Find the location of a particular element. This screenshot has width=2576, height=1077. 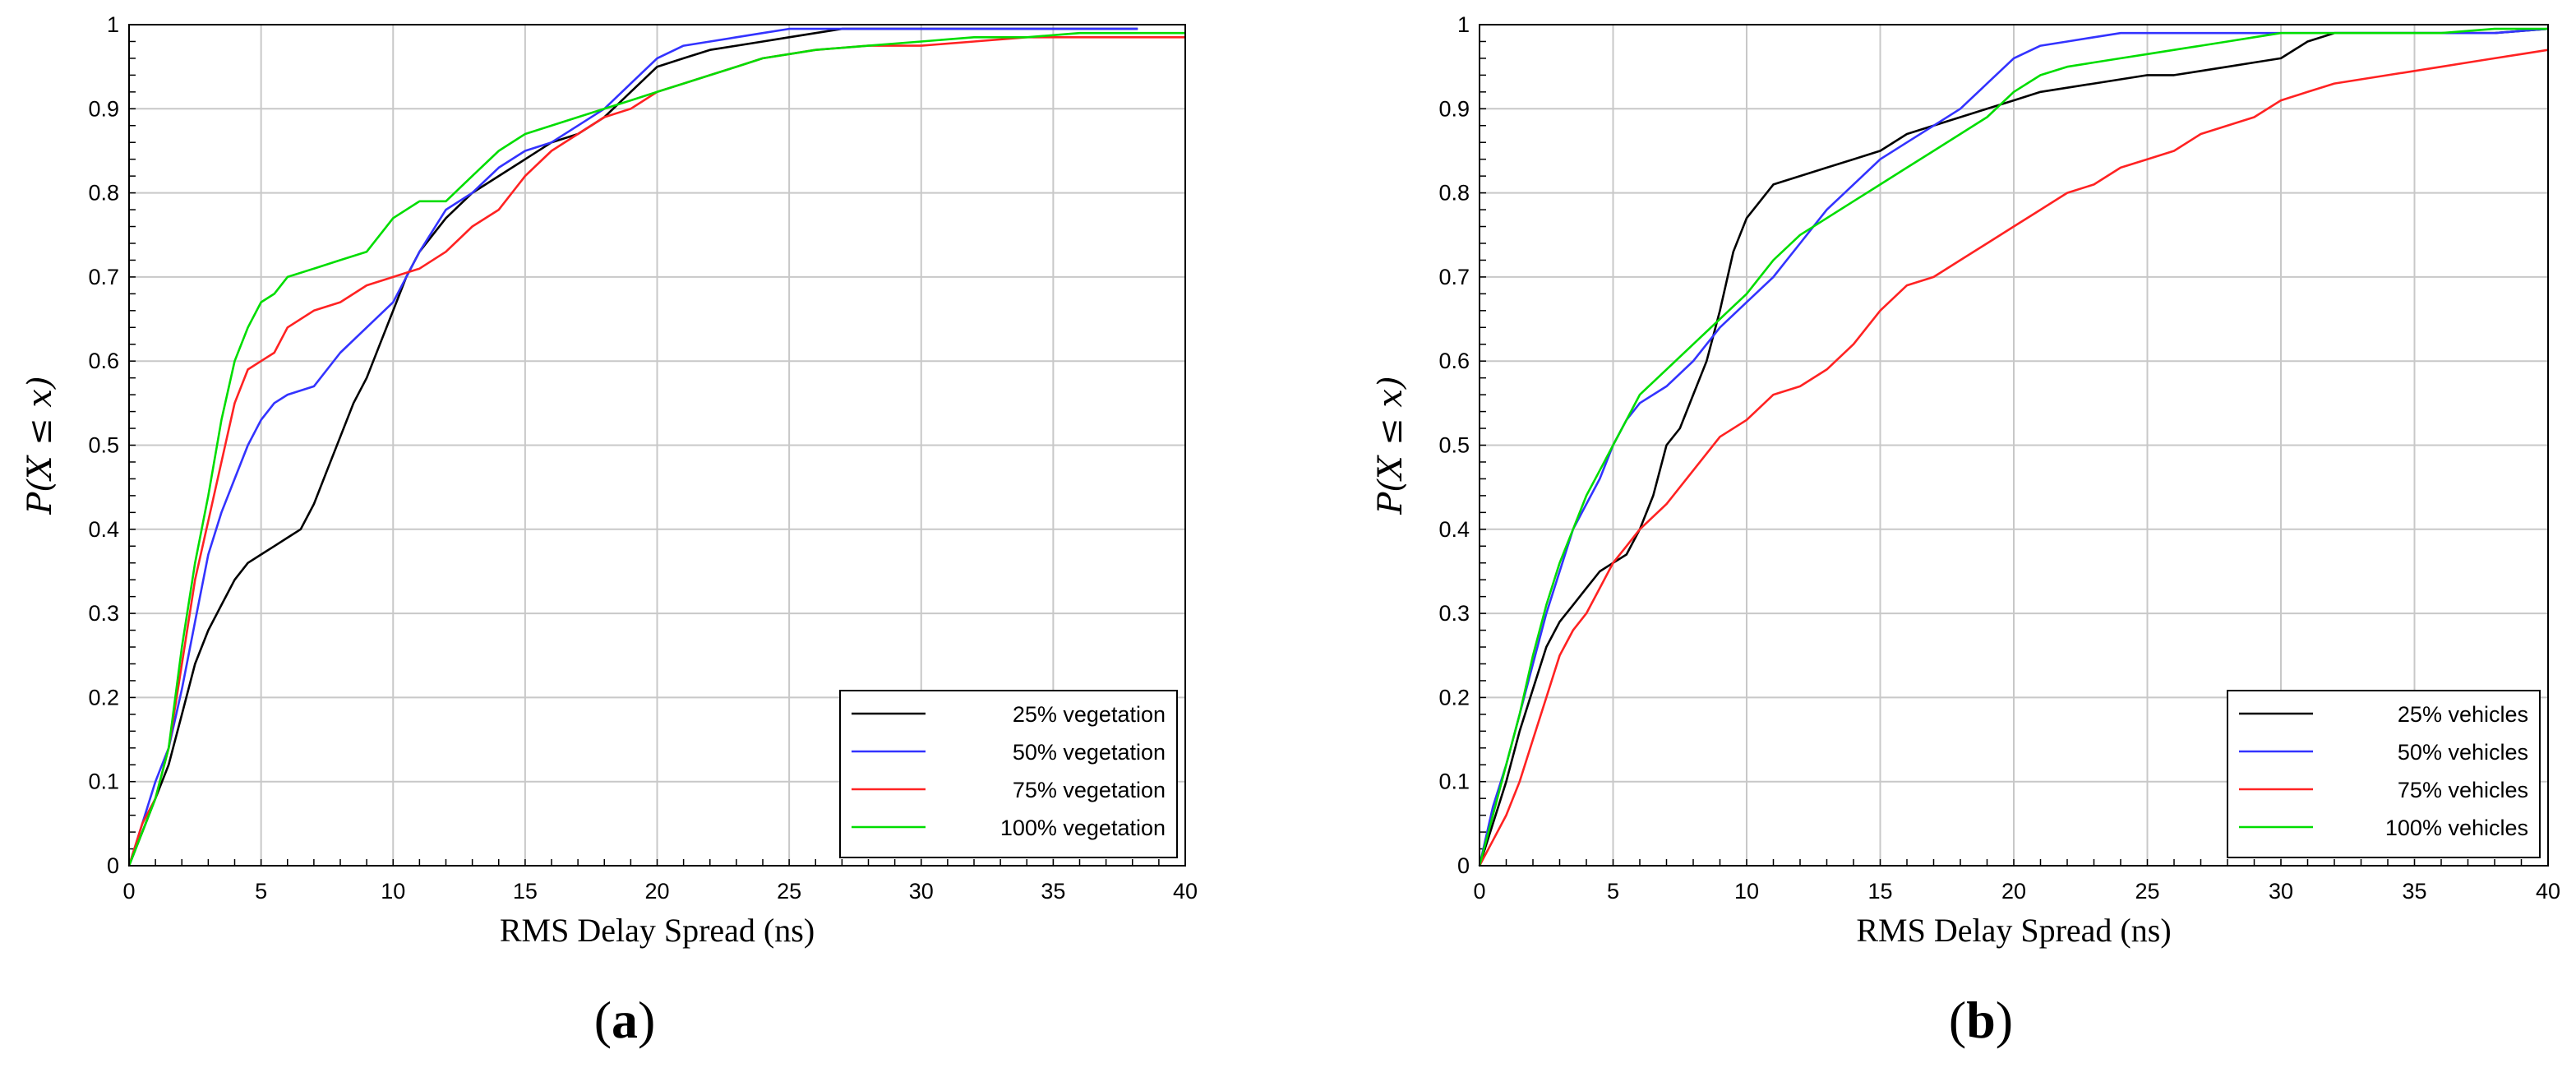

panel-label-letter: a is located at coordinates (625, 1020).